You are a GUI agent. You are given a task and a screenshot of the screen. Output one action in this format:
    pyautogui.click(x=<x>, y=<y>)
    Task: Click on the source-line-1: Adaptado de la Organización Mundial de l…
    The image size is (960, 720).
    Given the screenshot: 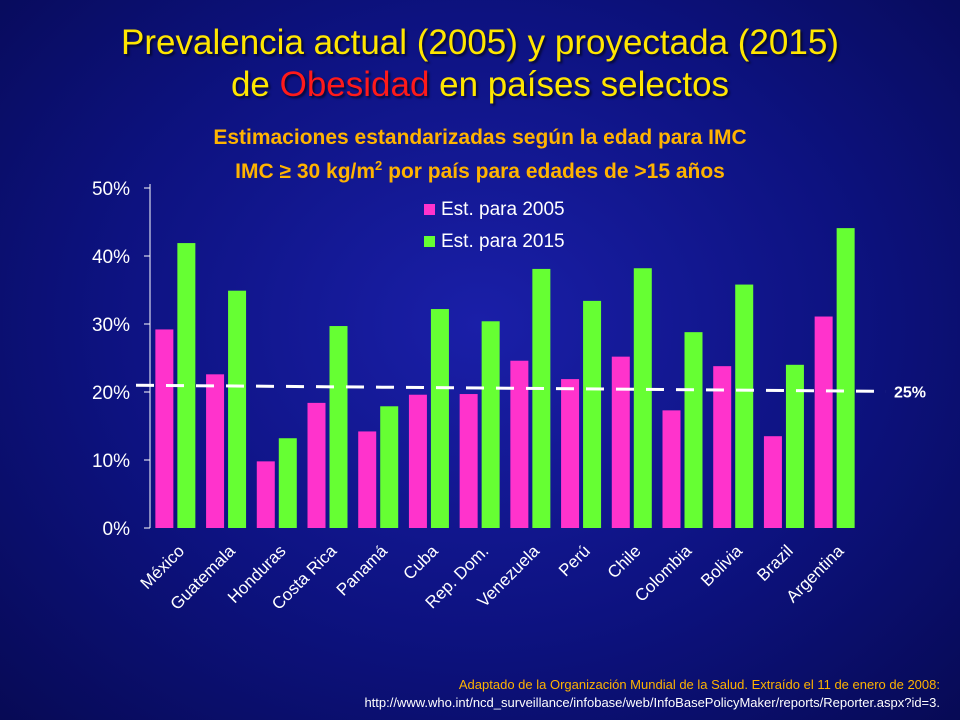 What is the action you would take?
    pyautogui.click(x=699, y=684)
    